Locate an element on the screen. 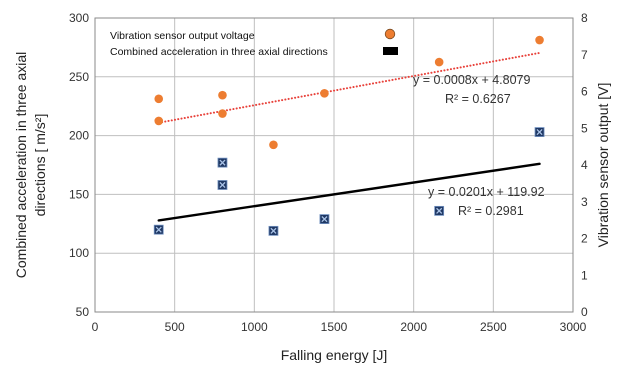 The height and width of the screenshot is (374, 621). left-axis-ticks: 50 100 150 200 250 300 is located at coordinates (79, 165).